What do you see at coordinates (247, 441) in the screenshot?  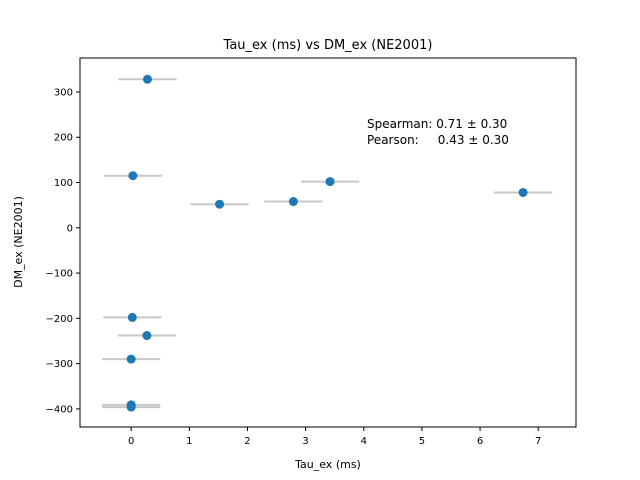 I see `x-tick-label-2: 2` at bounding box center [247, 441].